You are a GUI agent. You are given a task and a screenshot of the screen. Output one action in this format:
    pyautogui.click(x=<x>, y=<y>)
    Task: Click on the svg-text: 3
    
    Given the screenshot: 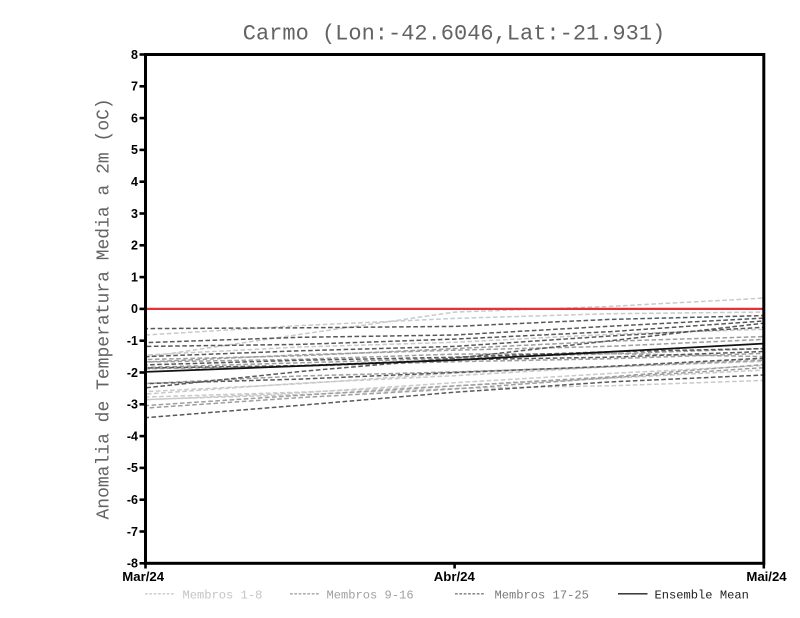 What is the action you would take?
    pyautogui.click(x=134, y=214)
    